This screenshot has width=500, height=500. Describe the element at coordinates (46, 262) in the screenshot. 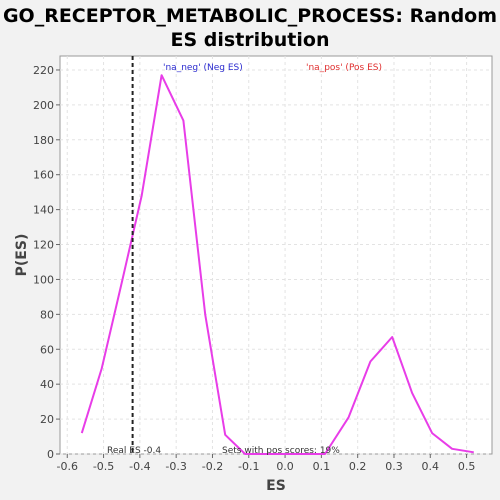

I see `y-ticks: 0 20 40 60 80 100 120 140 160 180 200 220` at that location.